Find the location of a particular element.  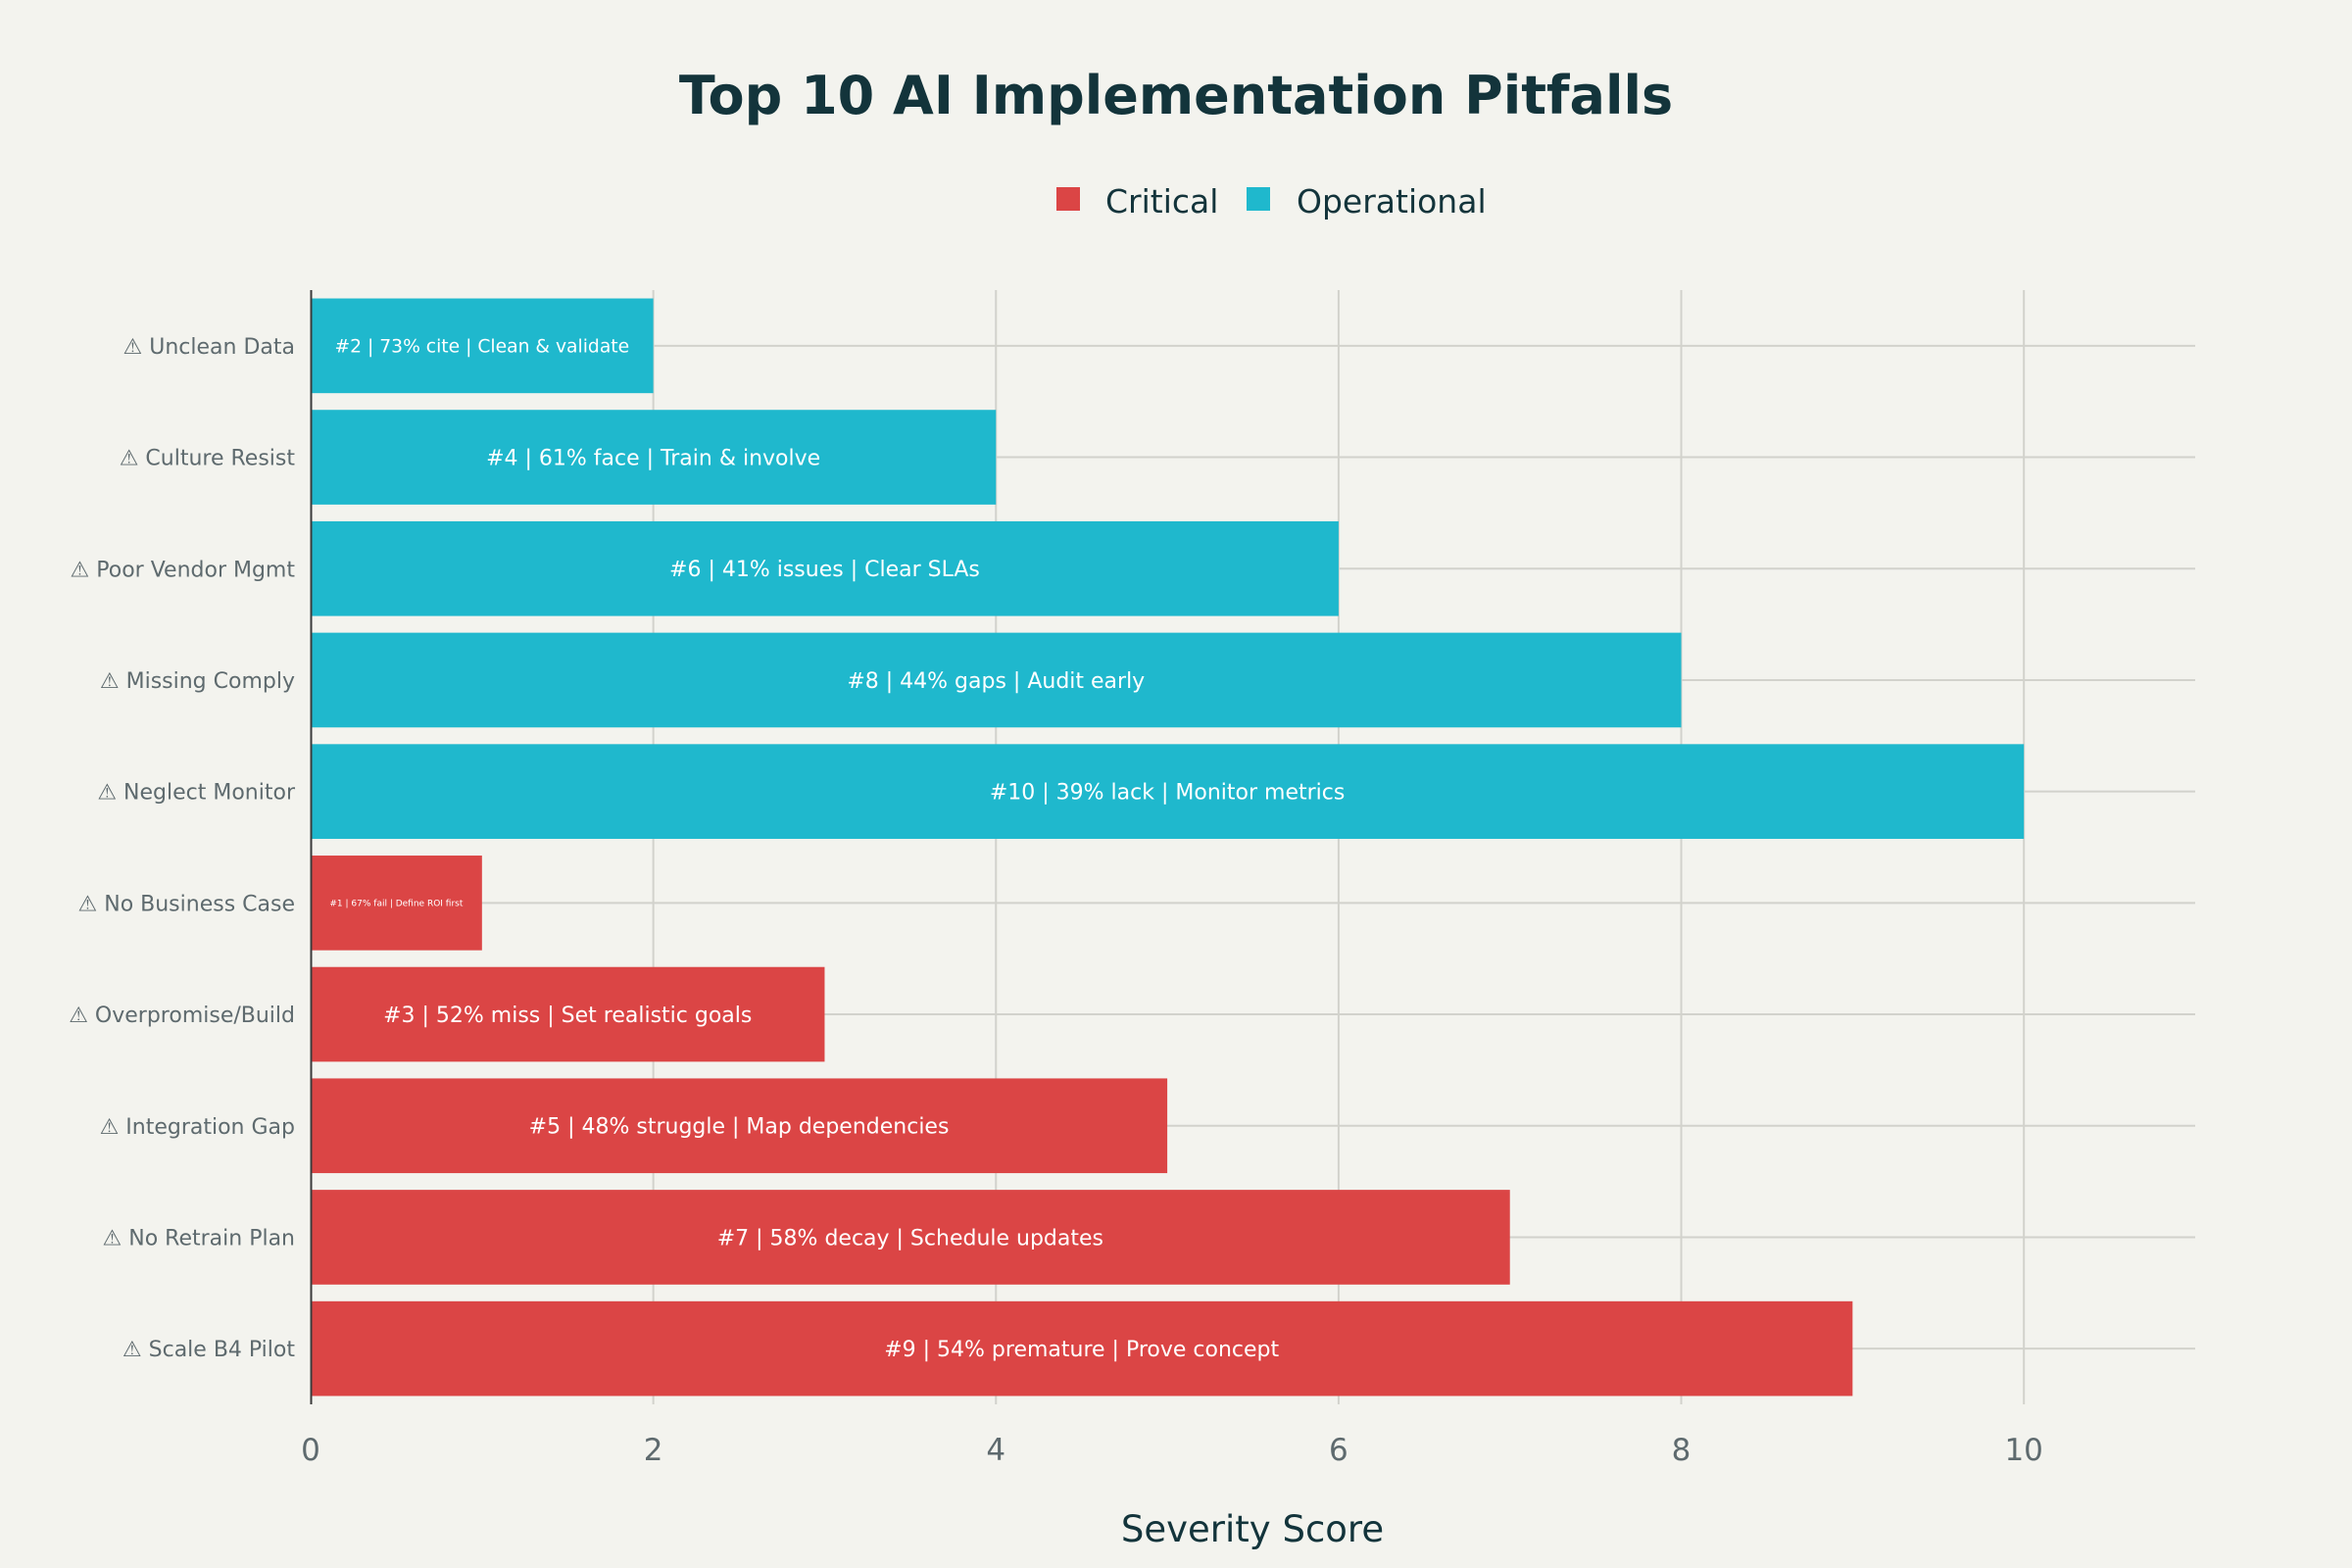

y-category-label: ⚠ Culture Resist is located at coordinates (208, 459).